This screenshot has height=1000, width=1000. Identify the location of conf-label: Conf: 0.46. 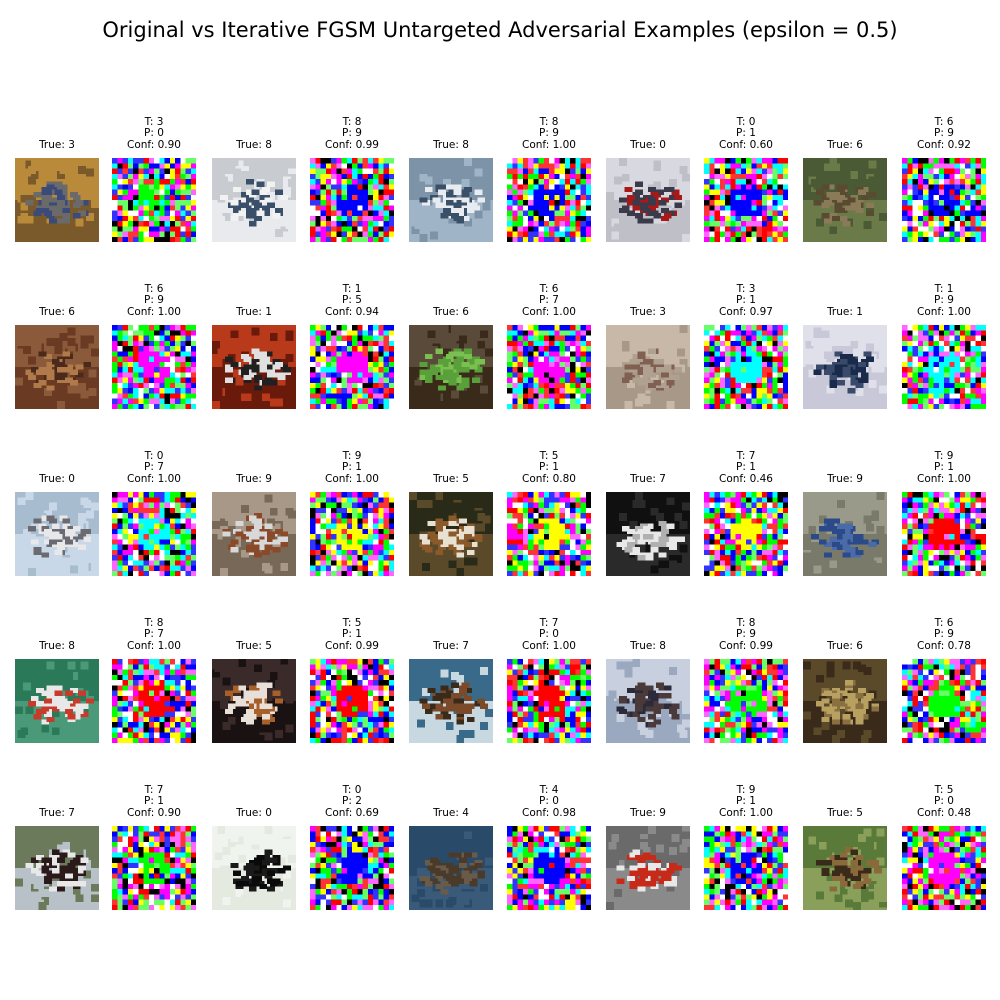
(746, 478).